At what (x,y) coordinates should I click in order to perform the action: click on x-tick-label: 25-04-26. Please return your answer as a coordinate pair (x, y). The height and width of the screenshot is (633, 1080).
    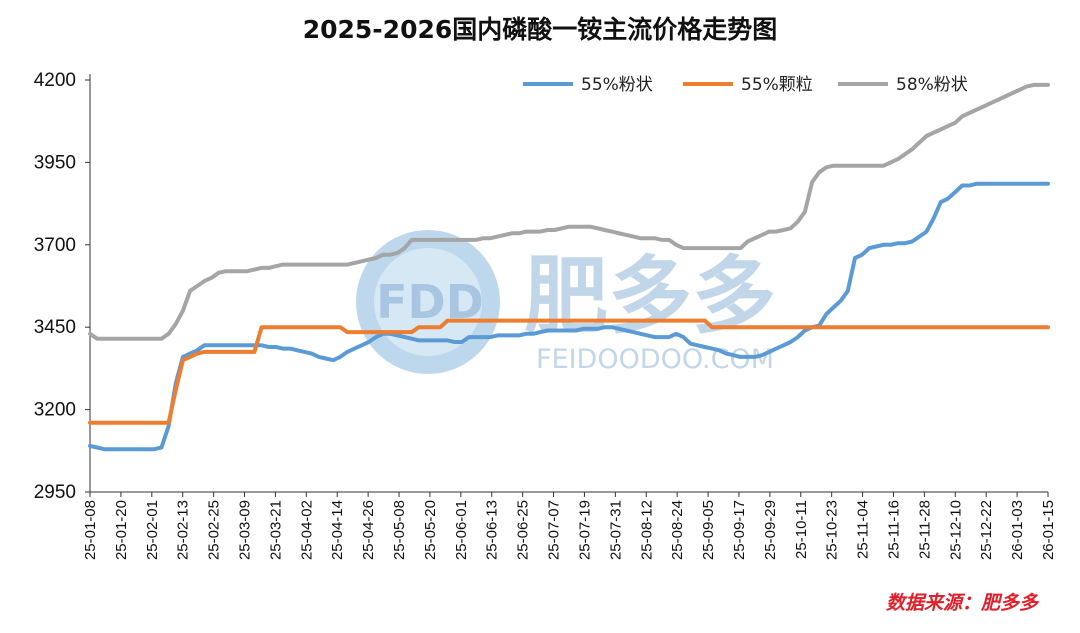
    Looking at the image, I should click on (368, 530).